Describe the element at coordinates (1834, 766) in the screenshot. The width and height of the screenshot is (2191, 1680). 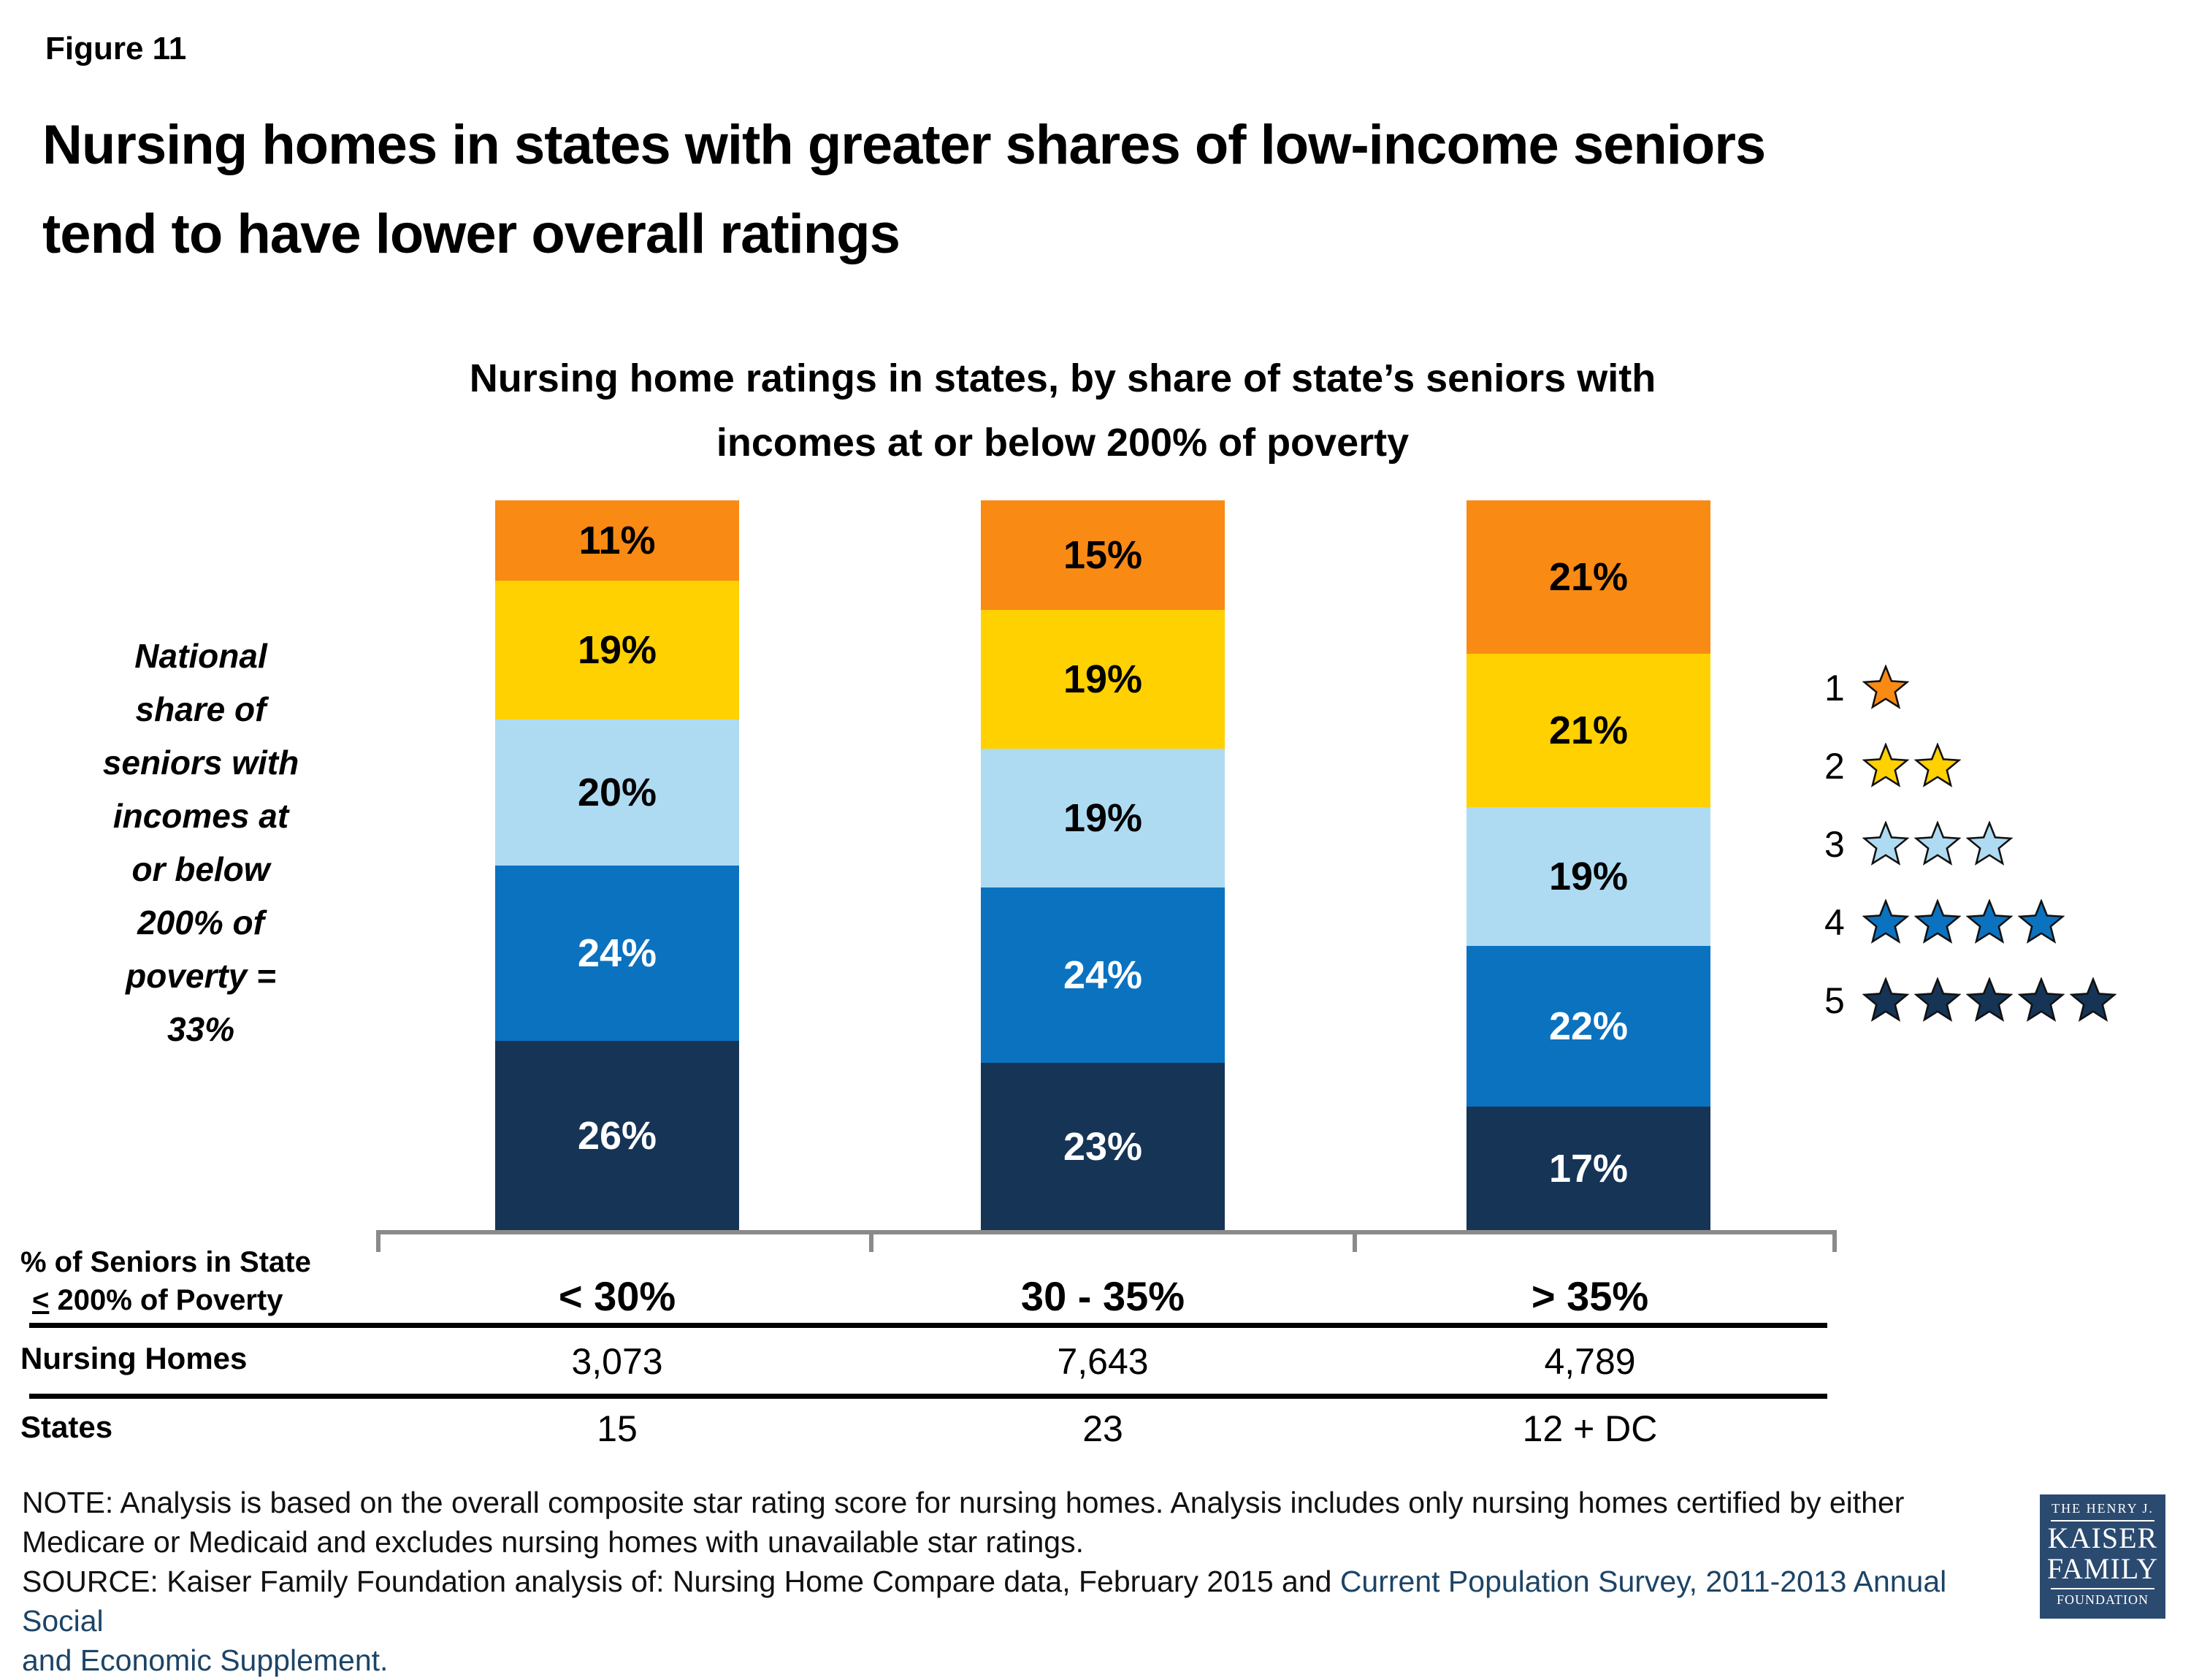
I see `legend-rating-number: 2` at that location.